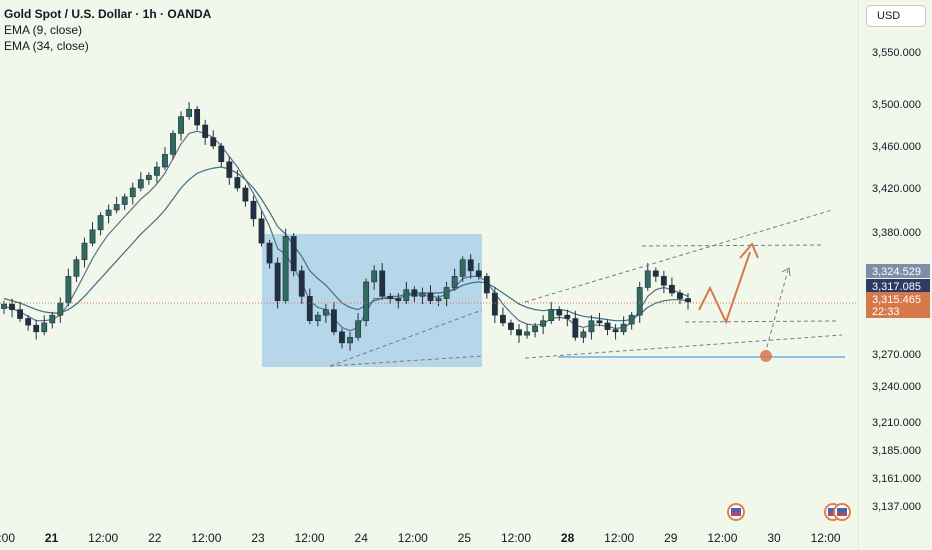 The width and height of the screenshot is (932, 550). What do you see at coordinates (724, 288) in the screenshot?
I see `projection-path-up` at bounding box center [724, 288].